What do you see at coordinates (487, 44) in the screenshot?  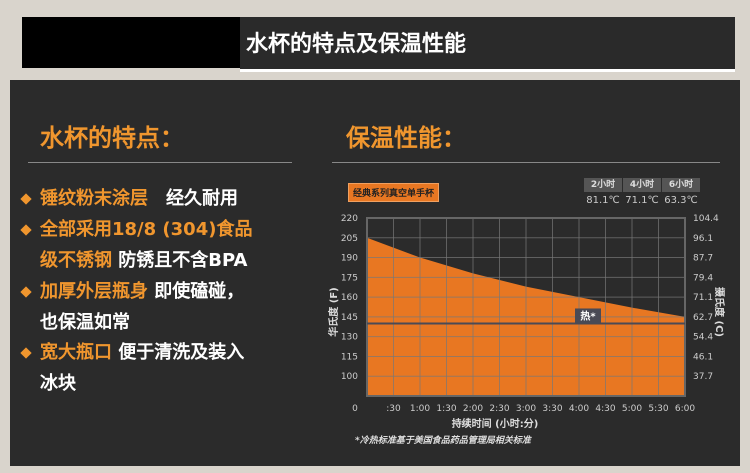 I see `page-title: 水杯的特点及保温性能` at bounding box center [487, 44].